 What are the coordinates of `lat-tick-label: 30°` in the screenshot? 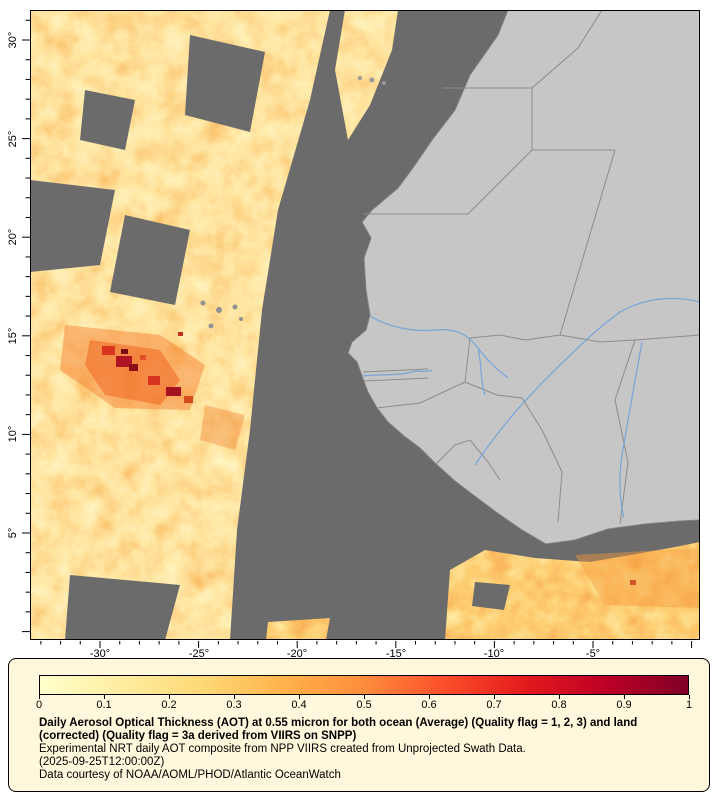 It's located at (13, 40).